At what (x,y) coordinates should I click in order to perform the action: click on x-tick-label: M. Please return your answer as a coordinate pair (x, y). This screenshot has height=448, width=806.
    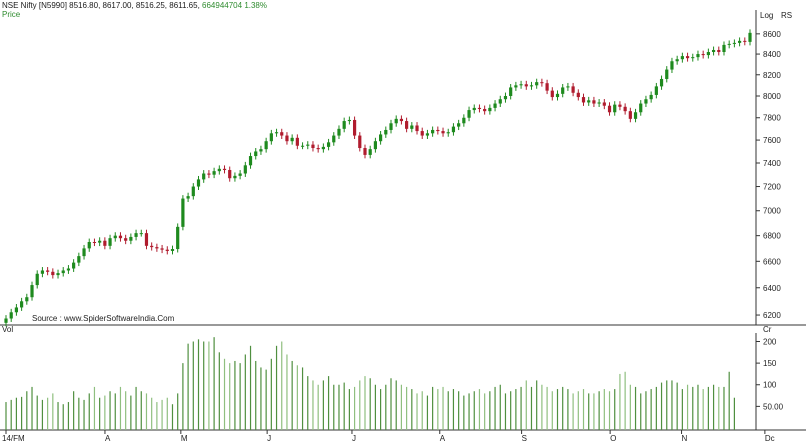
    Looking at the image, I should click on (184, 438).